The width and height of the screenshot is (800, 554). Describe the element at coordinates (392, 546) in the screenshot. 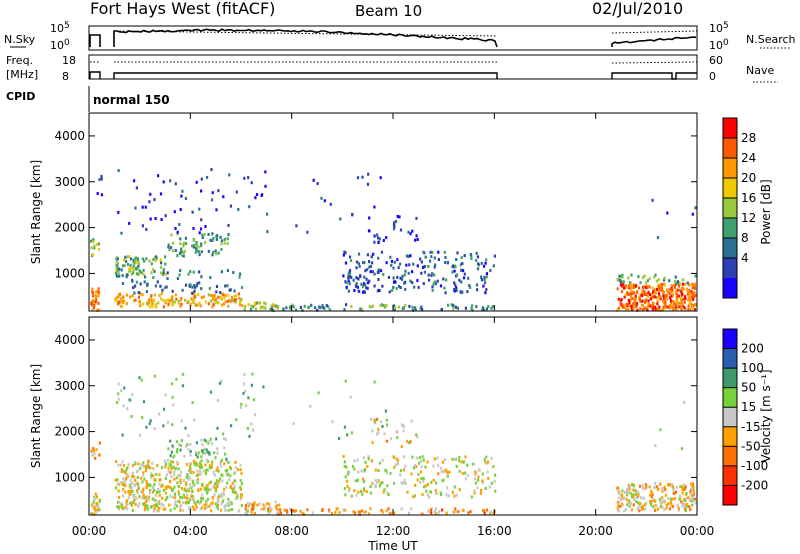

I see `x-axis-label: Time UT` at that location.